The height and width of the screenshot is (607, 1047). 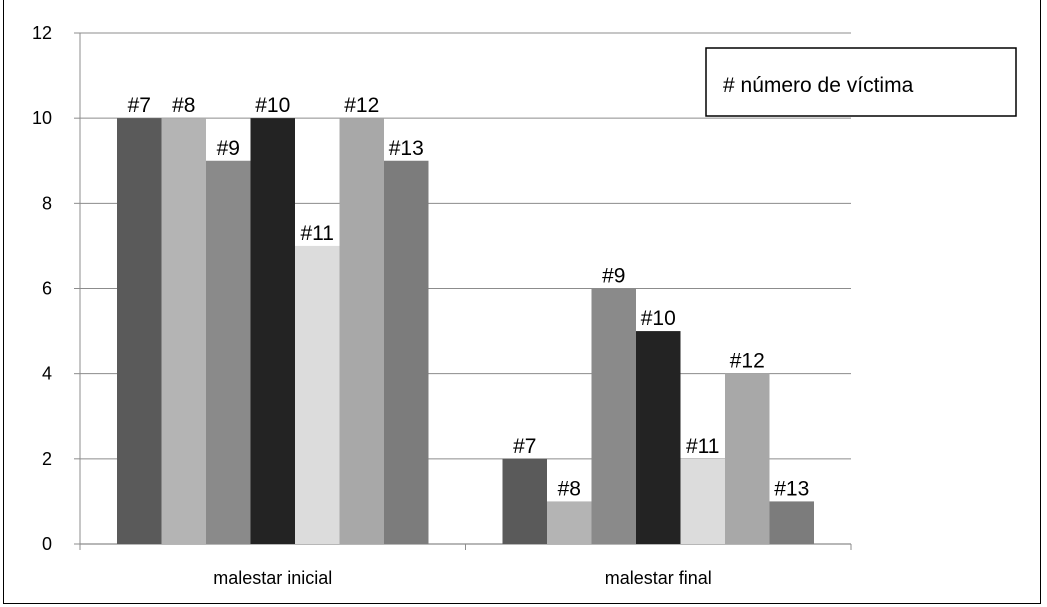 I want to click on y-tick-label: 0, so click(x=47, y=544).